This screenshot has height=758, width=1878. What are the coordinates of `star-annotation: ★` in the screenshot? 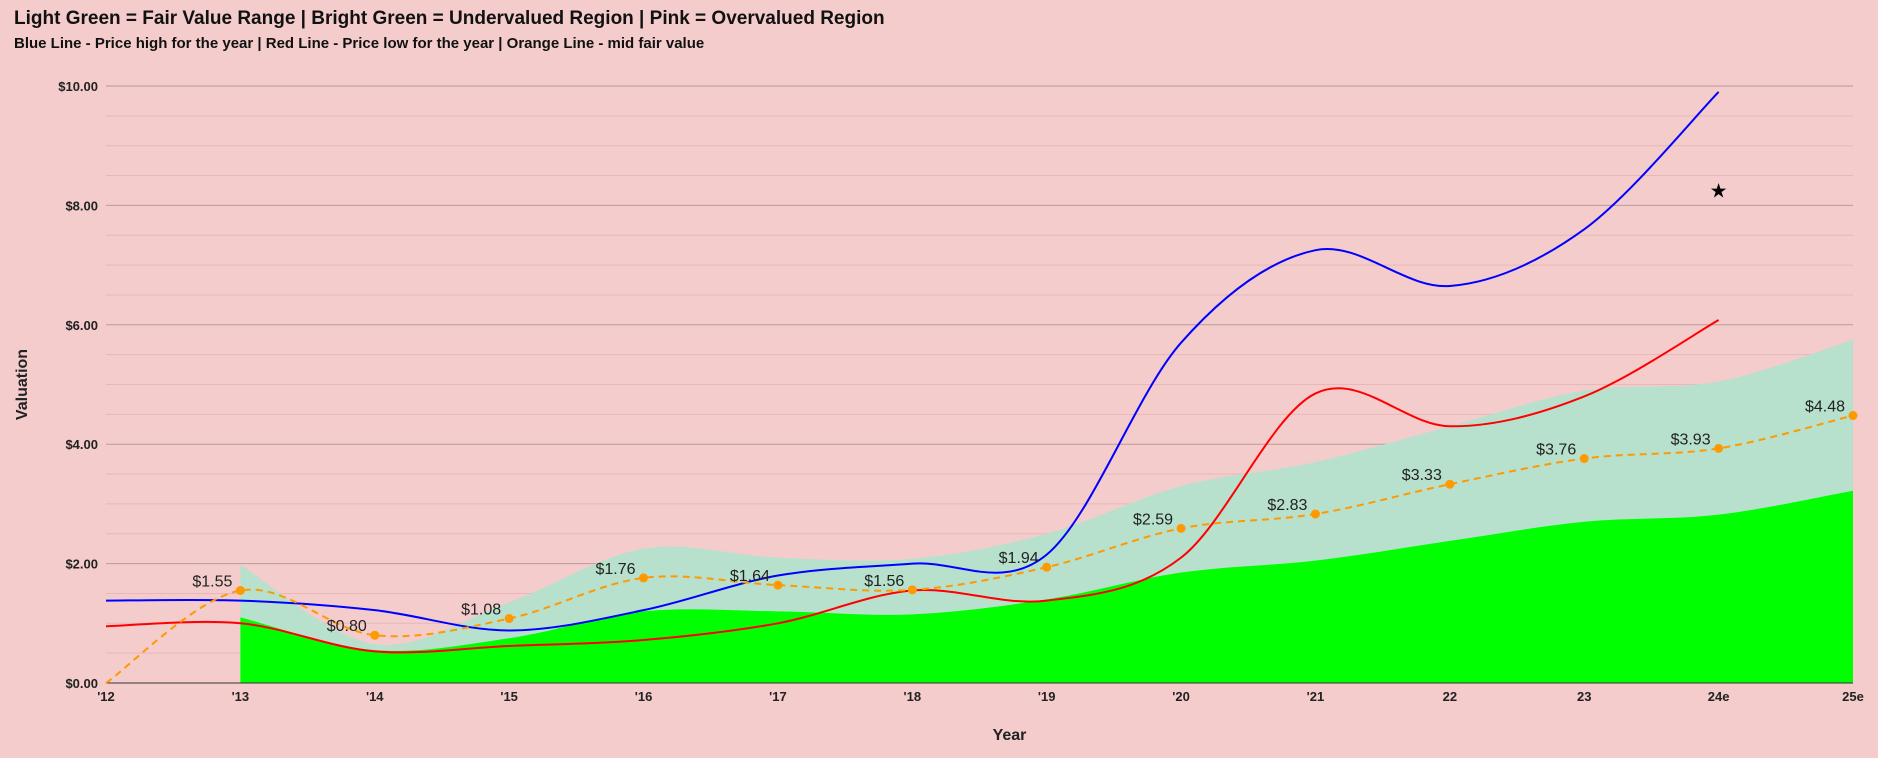 It's located at (1719, 191).